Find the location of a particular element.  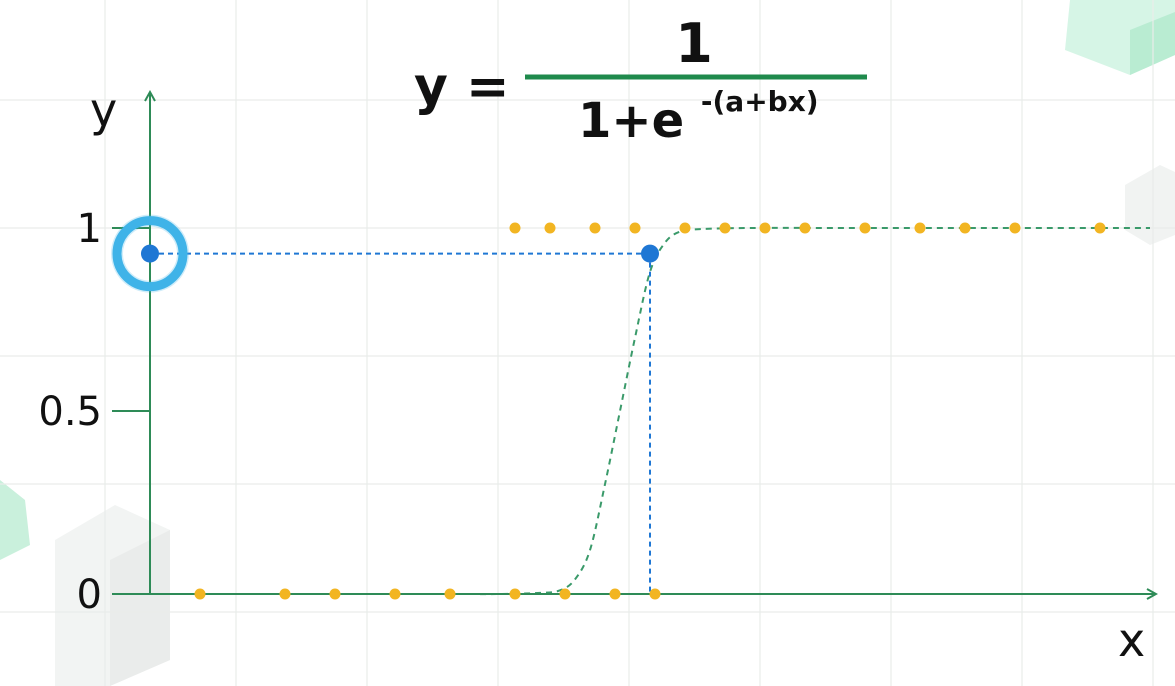

formula-denominator-base: 1+e is located at coordinates (631, 121).